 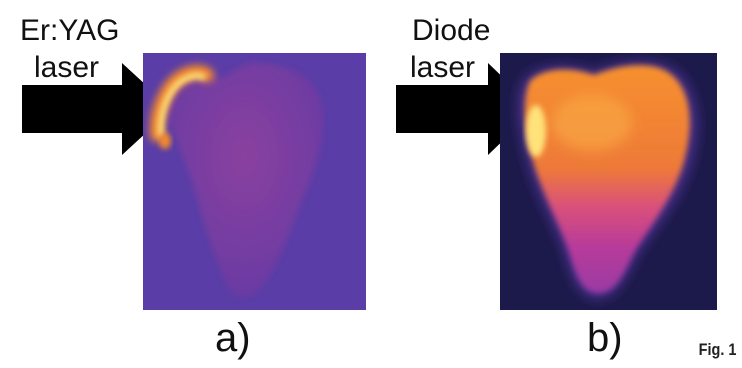 I want to click on caption-b: b), so click(x=605, y=338).